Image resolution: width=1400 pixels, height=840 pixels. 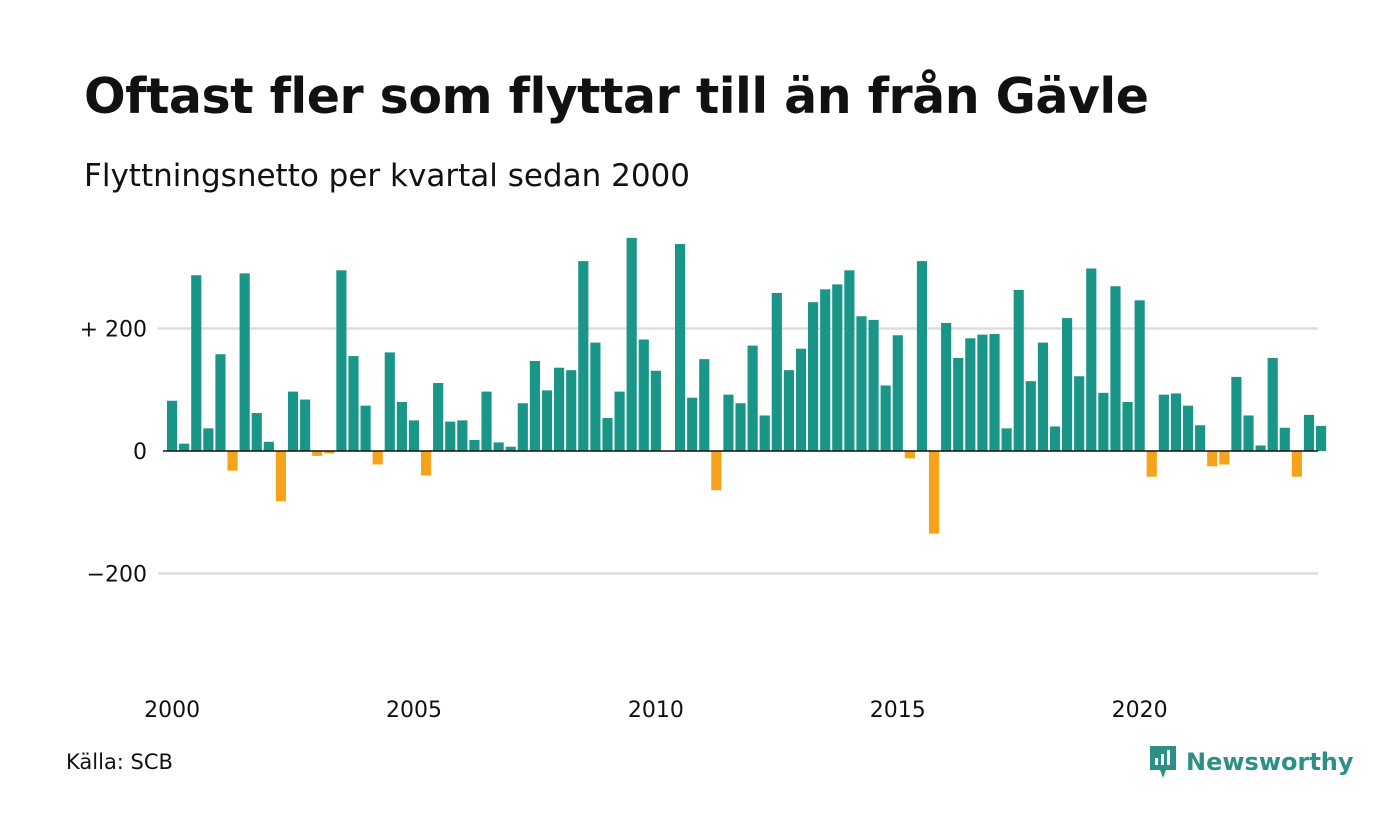 I want to click on x-tick-label: 2000, so click(x=172, y=710).